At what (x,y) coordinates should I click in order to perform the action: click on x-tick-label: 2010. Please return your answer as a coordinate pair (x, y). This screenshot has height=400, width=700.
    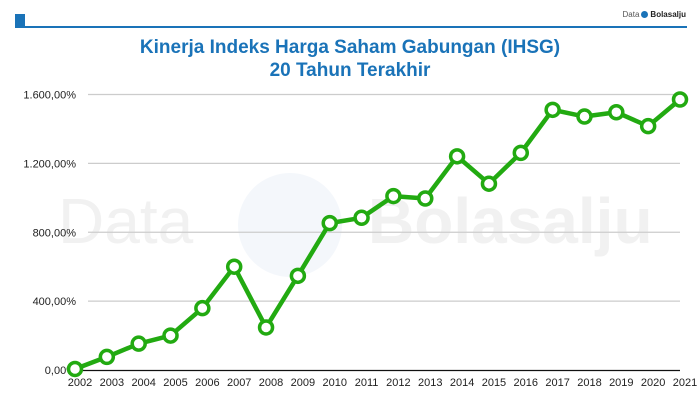
    Looking at the image, I should click on (334, 383).